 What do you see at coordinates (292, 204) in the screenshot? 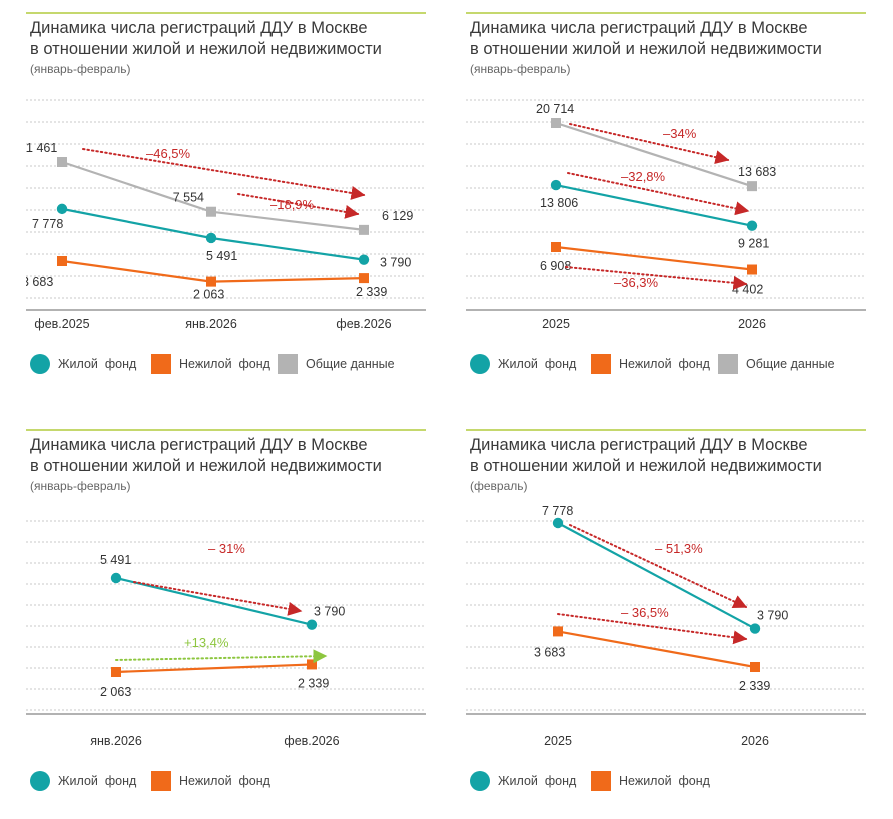
I see `change-label: –18,9%` at bounding box center [292, 204].